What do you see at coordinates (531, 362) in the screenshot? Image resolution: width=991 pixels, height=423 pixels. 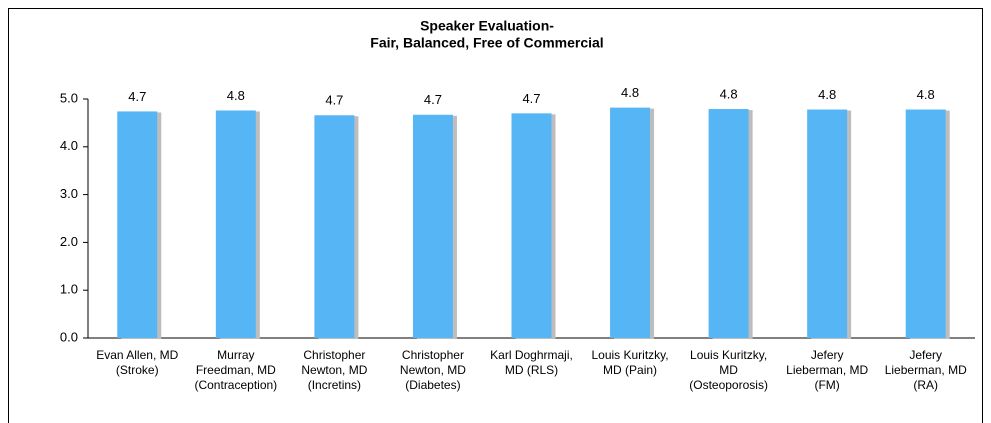 I see `x-tick-label: Karl Doghrmaji, MD (RLS)` at bounding box center [531, 362].